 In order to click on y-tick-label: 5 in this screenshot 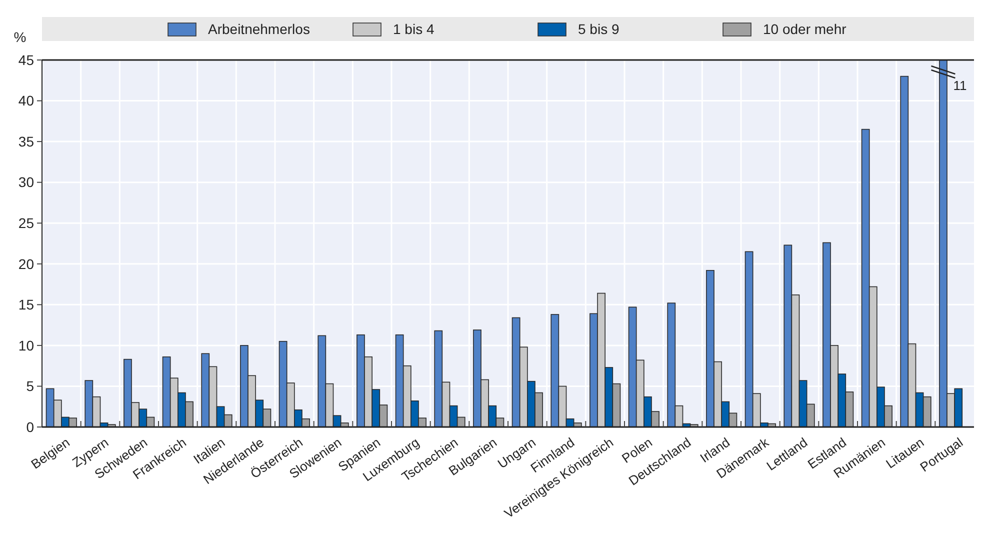, I will do `click(30, 386)`.